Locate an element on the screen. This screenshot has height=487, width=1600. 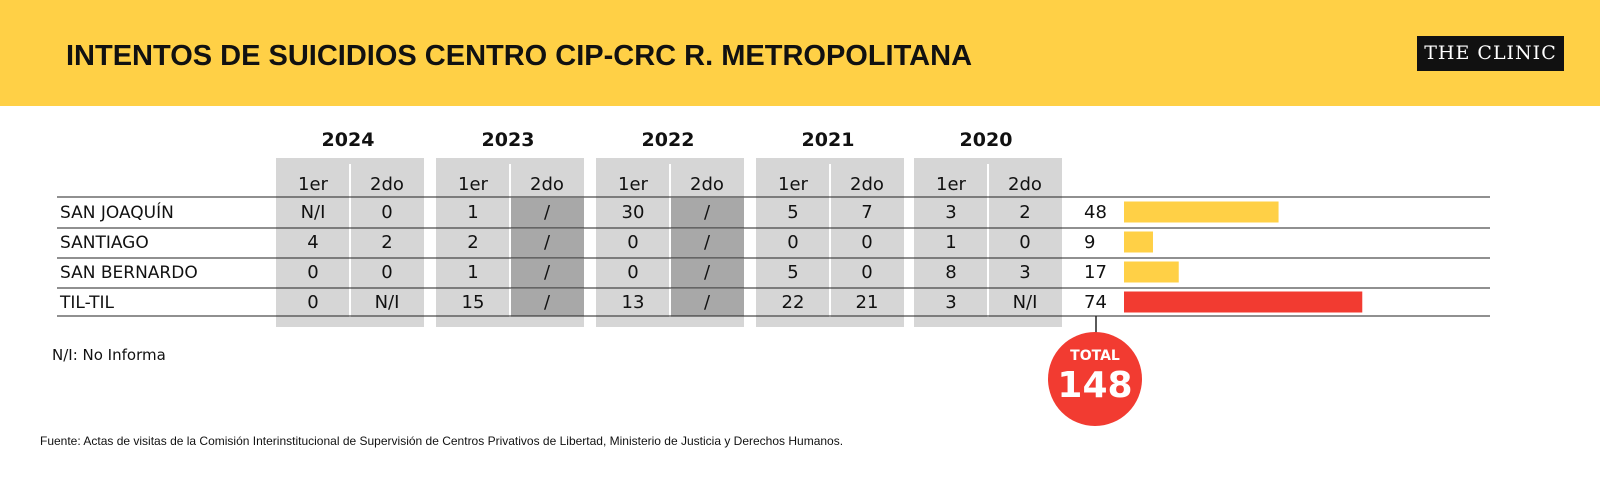
table-cell-value: 13 is located at coordinates (633, 302).